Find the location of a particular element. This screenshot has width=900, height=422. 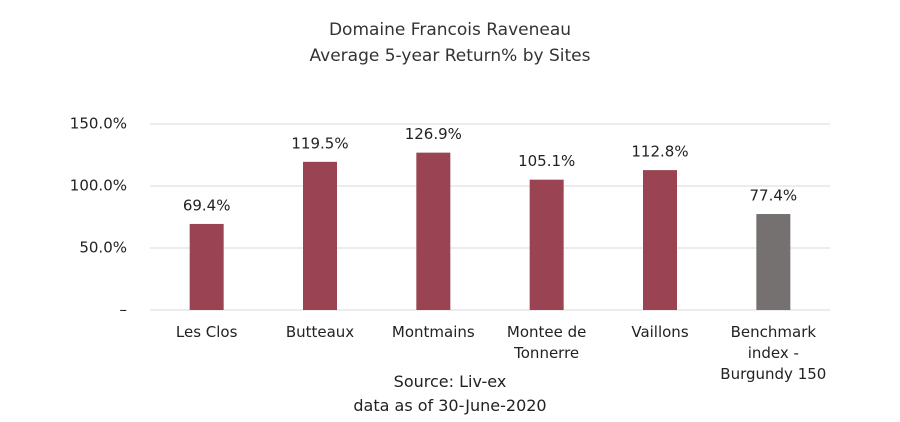

chart-subtitle: Average 5-year Return% by Sites is located at coordinates (450, 56).